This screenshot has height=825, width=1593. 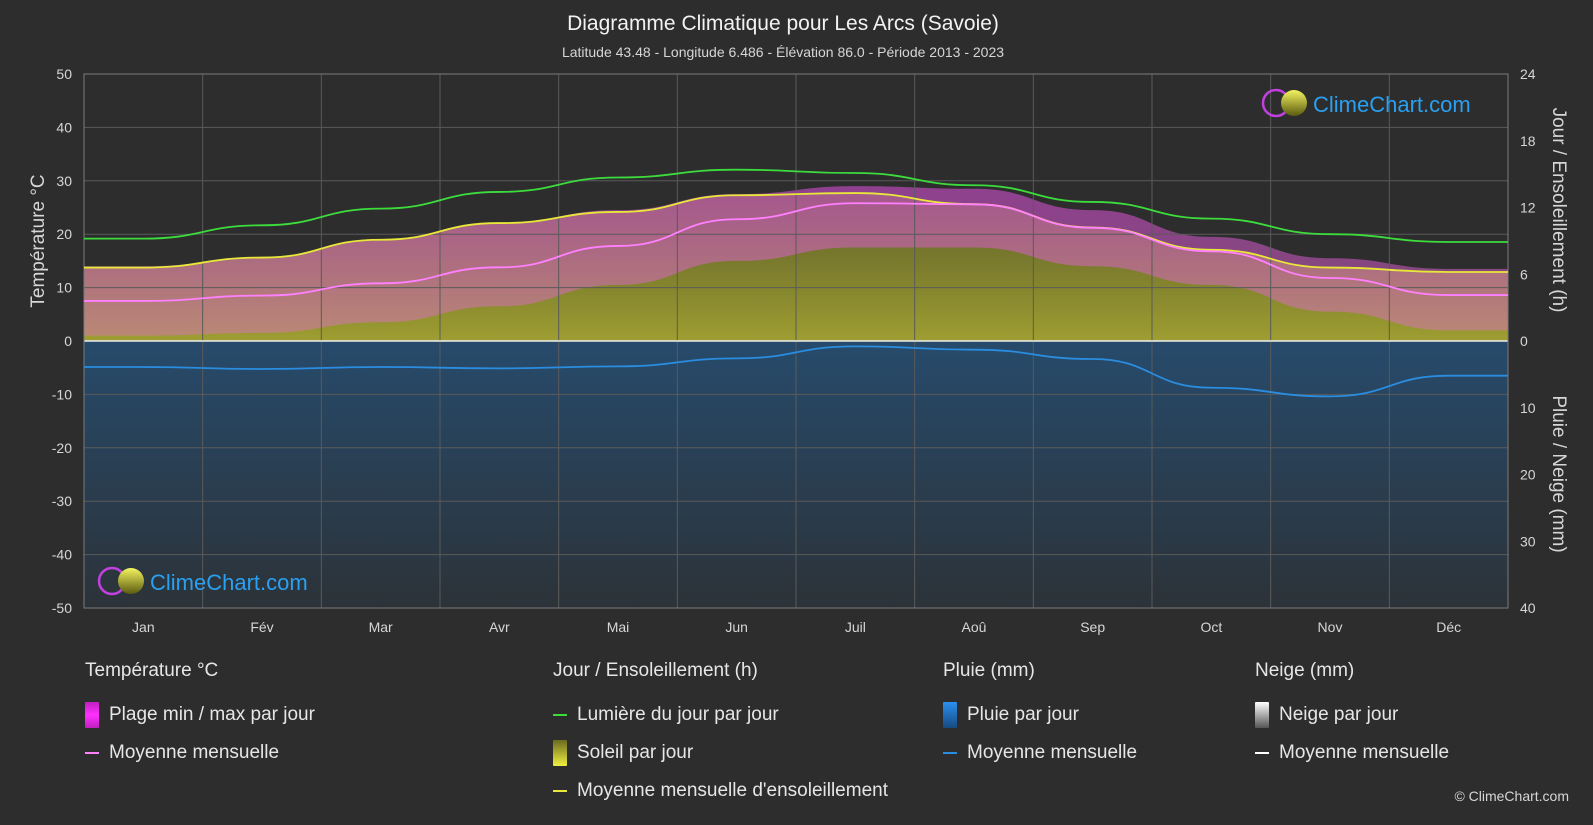 I want to click on left-tick-label: -20, so click(x=62, y=448).